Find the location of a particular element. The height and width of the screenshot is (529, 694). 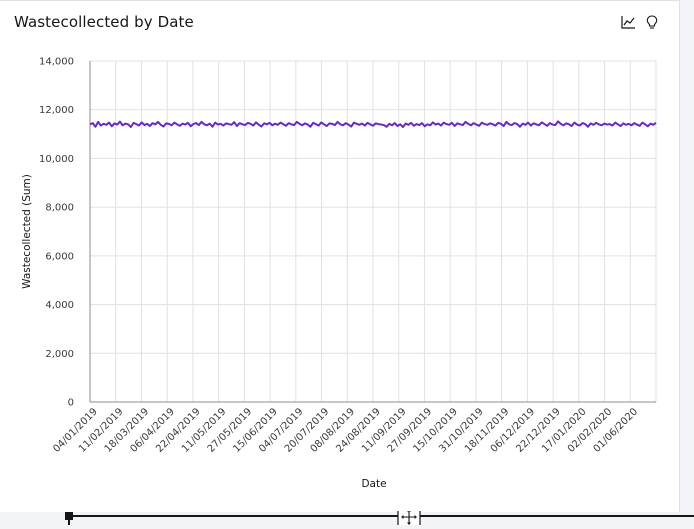

line-chart-icon is located at coordinates (627, 22).